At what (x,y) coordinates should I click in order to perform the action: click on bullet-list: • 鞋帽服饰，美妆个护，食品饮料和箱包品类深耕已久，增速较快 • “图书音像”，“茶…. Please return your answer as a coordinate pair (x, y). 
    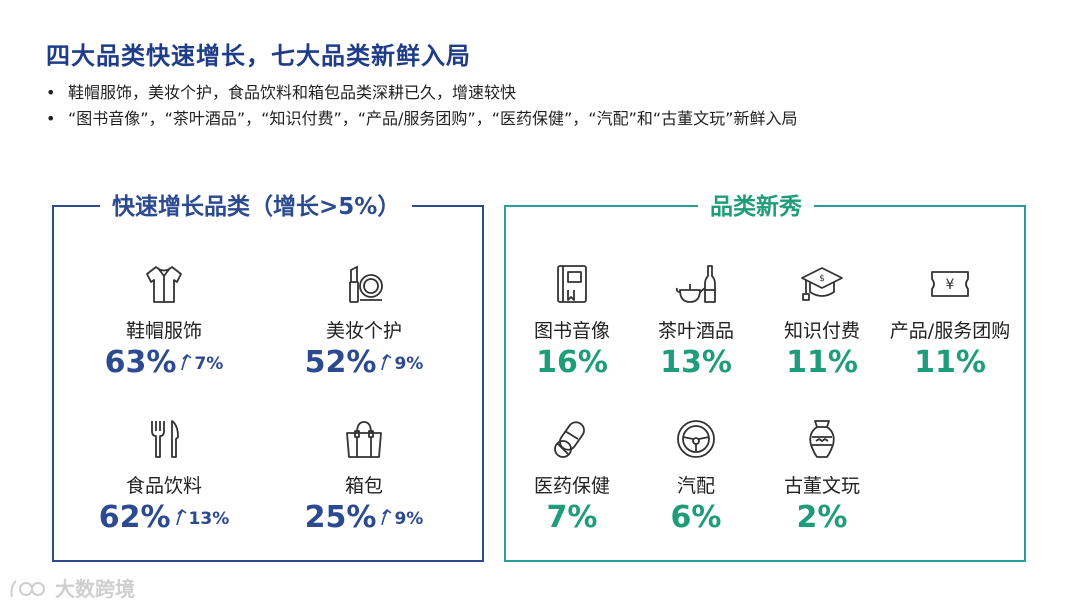
    Looking at the image, I should click on (421, 106).